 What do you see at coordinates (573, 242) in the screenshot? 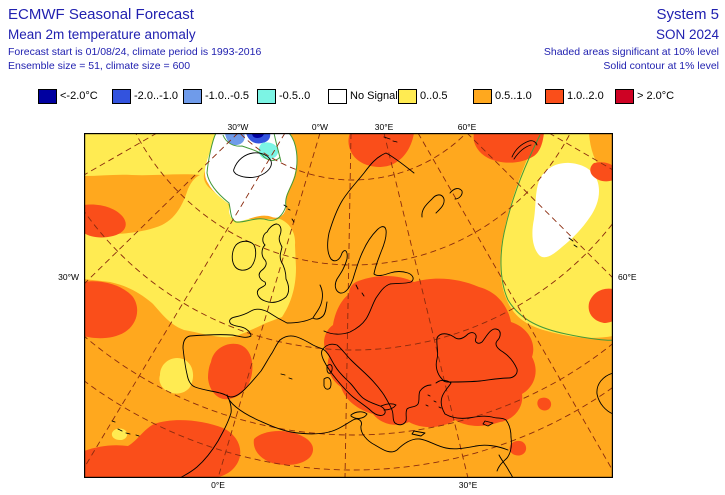
I see `coast-ural-marks` at bounding box center [573, 242].